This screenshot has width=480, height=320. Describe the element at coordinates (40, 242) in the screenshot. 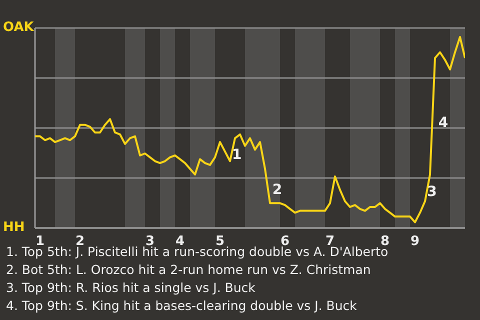

I see `x-tick-label: 1` at that location.